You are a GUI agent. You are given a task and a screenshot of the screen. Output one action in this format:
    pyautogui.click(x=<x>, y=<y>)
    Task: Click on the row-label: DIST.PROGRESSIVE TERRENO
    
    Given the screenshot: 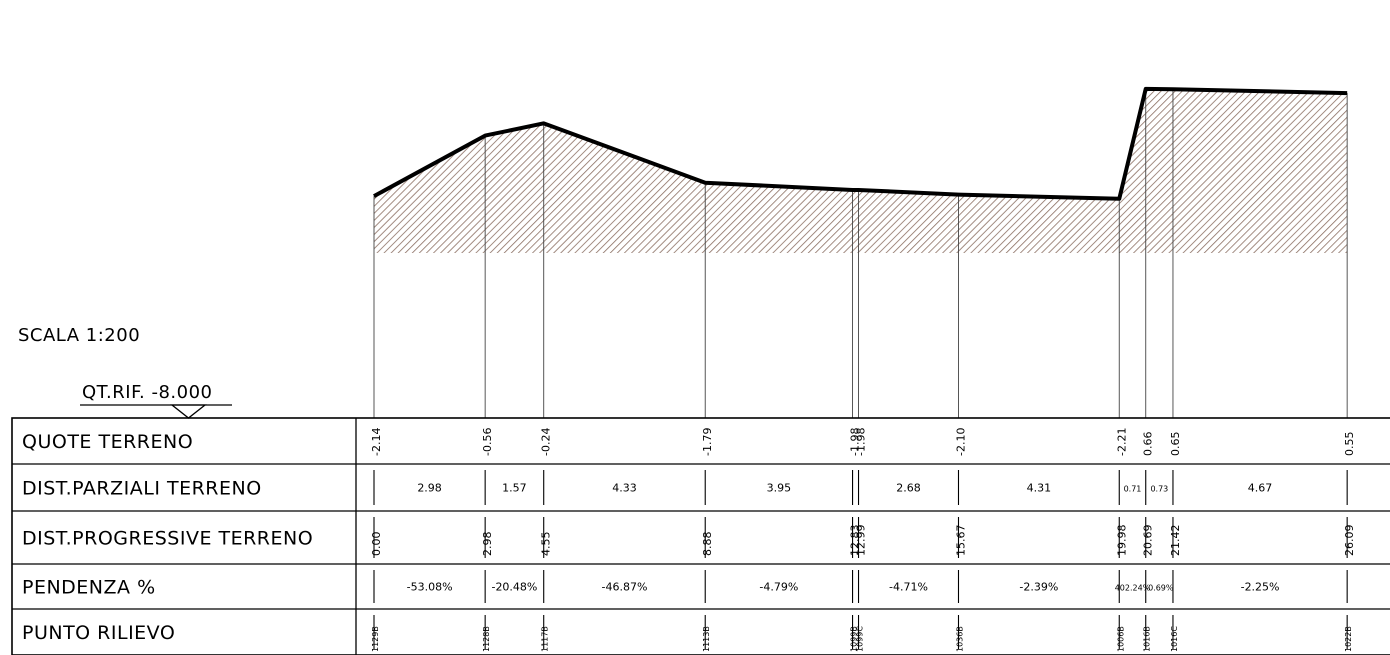 What is the action you would take?
    pyautogui.click(x=167, y=539)
    